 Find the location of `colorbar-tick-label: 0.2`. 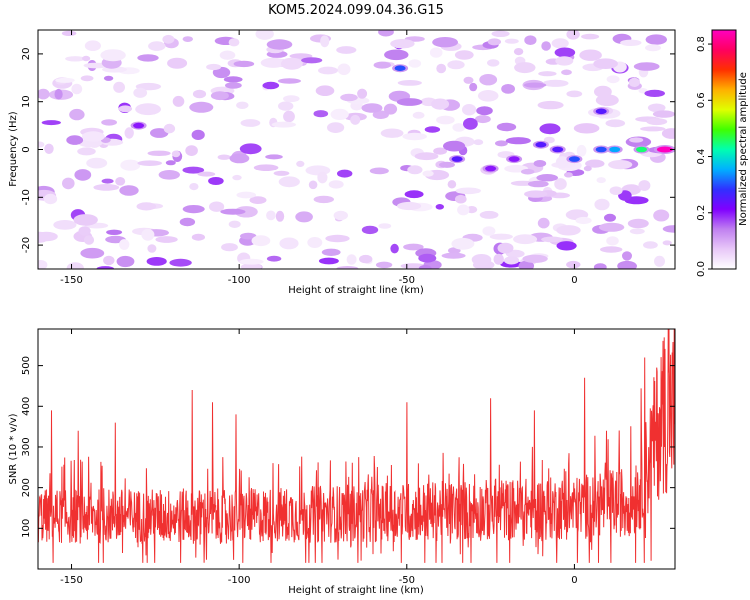

colorbar-tick-label: 0.2 is located at coordinates (701, 213).